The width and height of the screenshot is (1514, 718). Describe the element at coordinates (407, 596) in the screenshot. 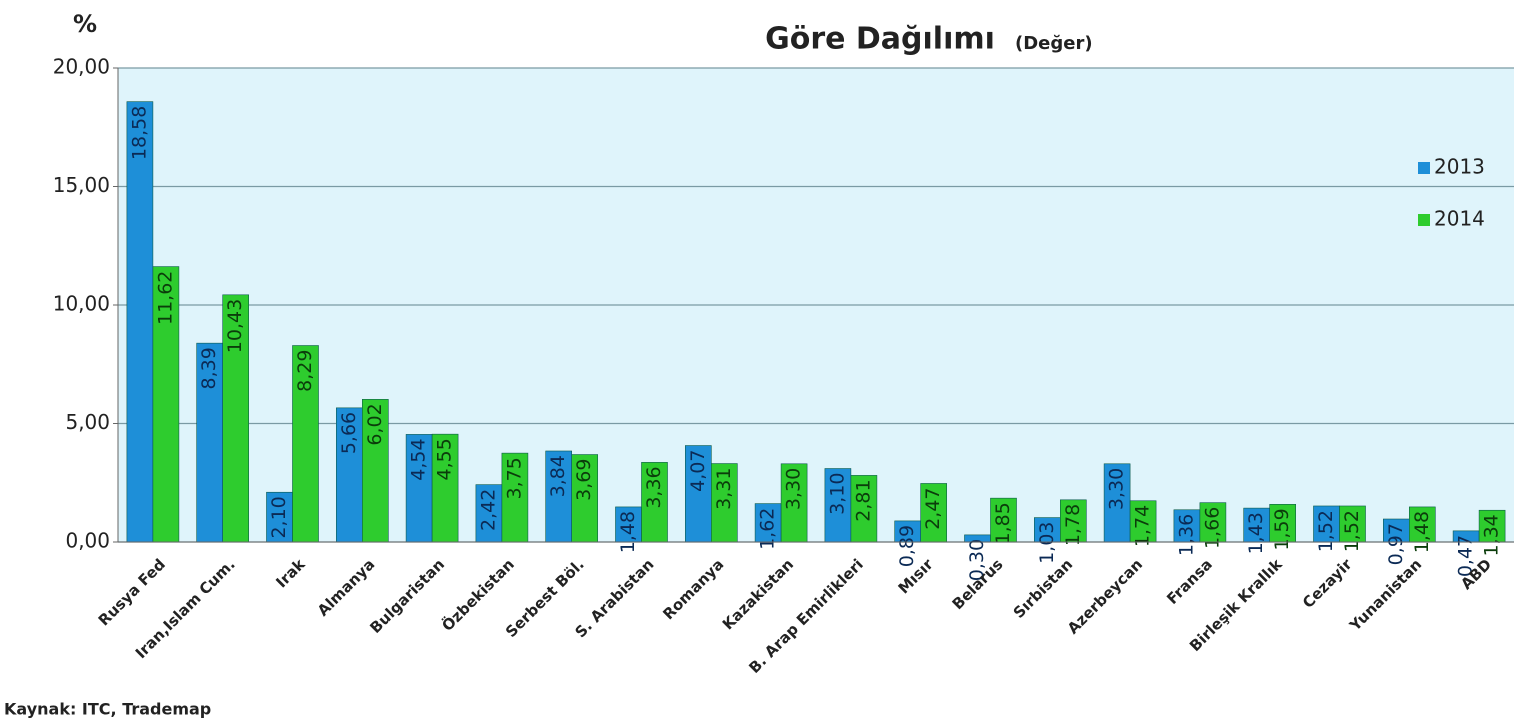

I see `x-tick-label: Bulgaristan` at that location.